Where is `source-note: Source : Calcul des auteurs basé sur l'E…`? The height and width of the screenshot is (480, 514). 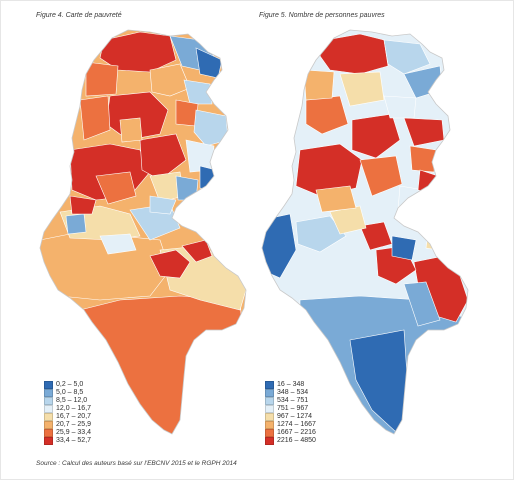 source-note: Source : Calcul des auteurs basé sur l'E… is located at coordinates (136, 463).